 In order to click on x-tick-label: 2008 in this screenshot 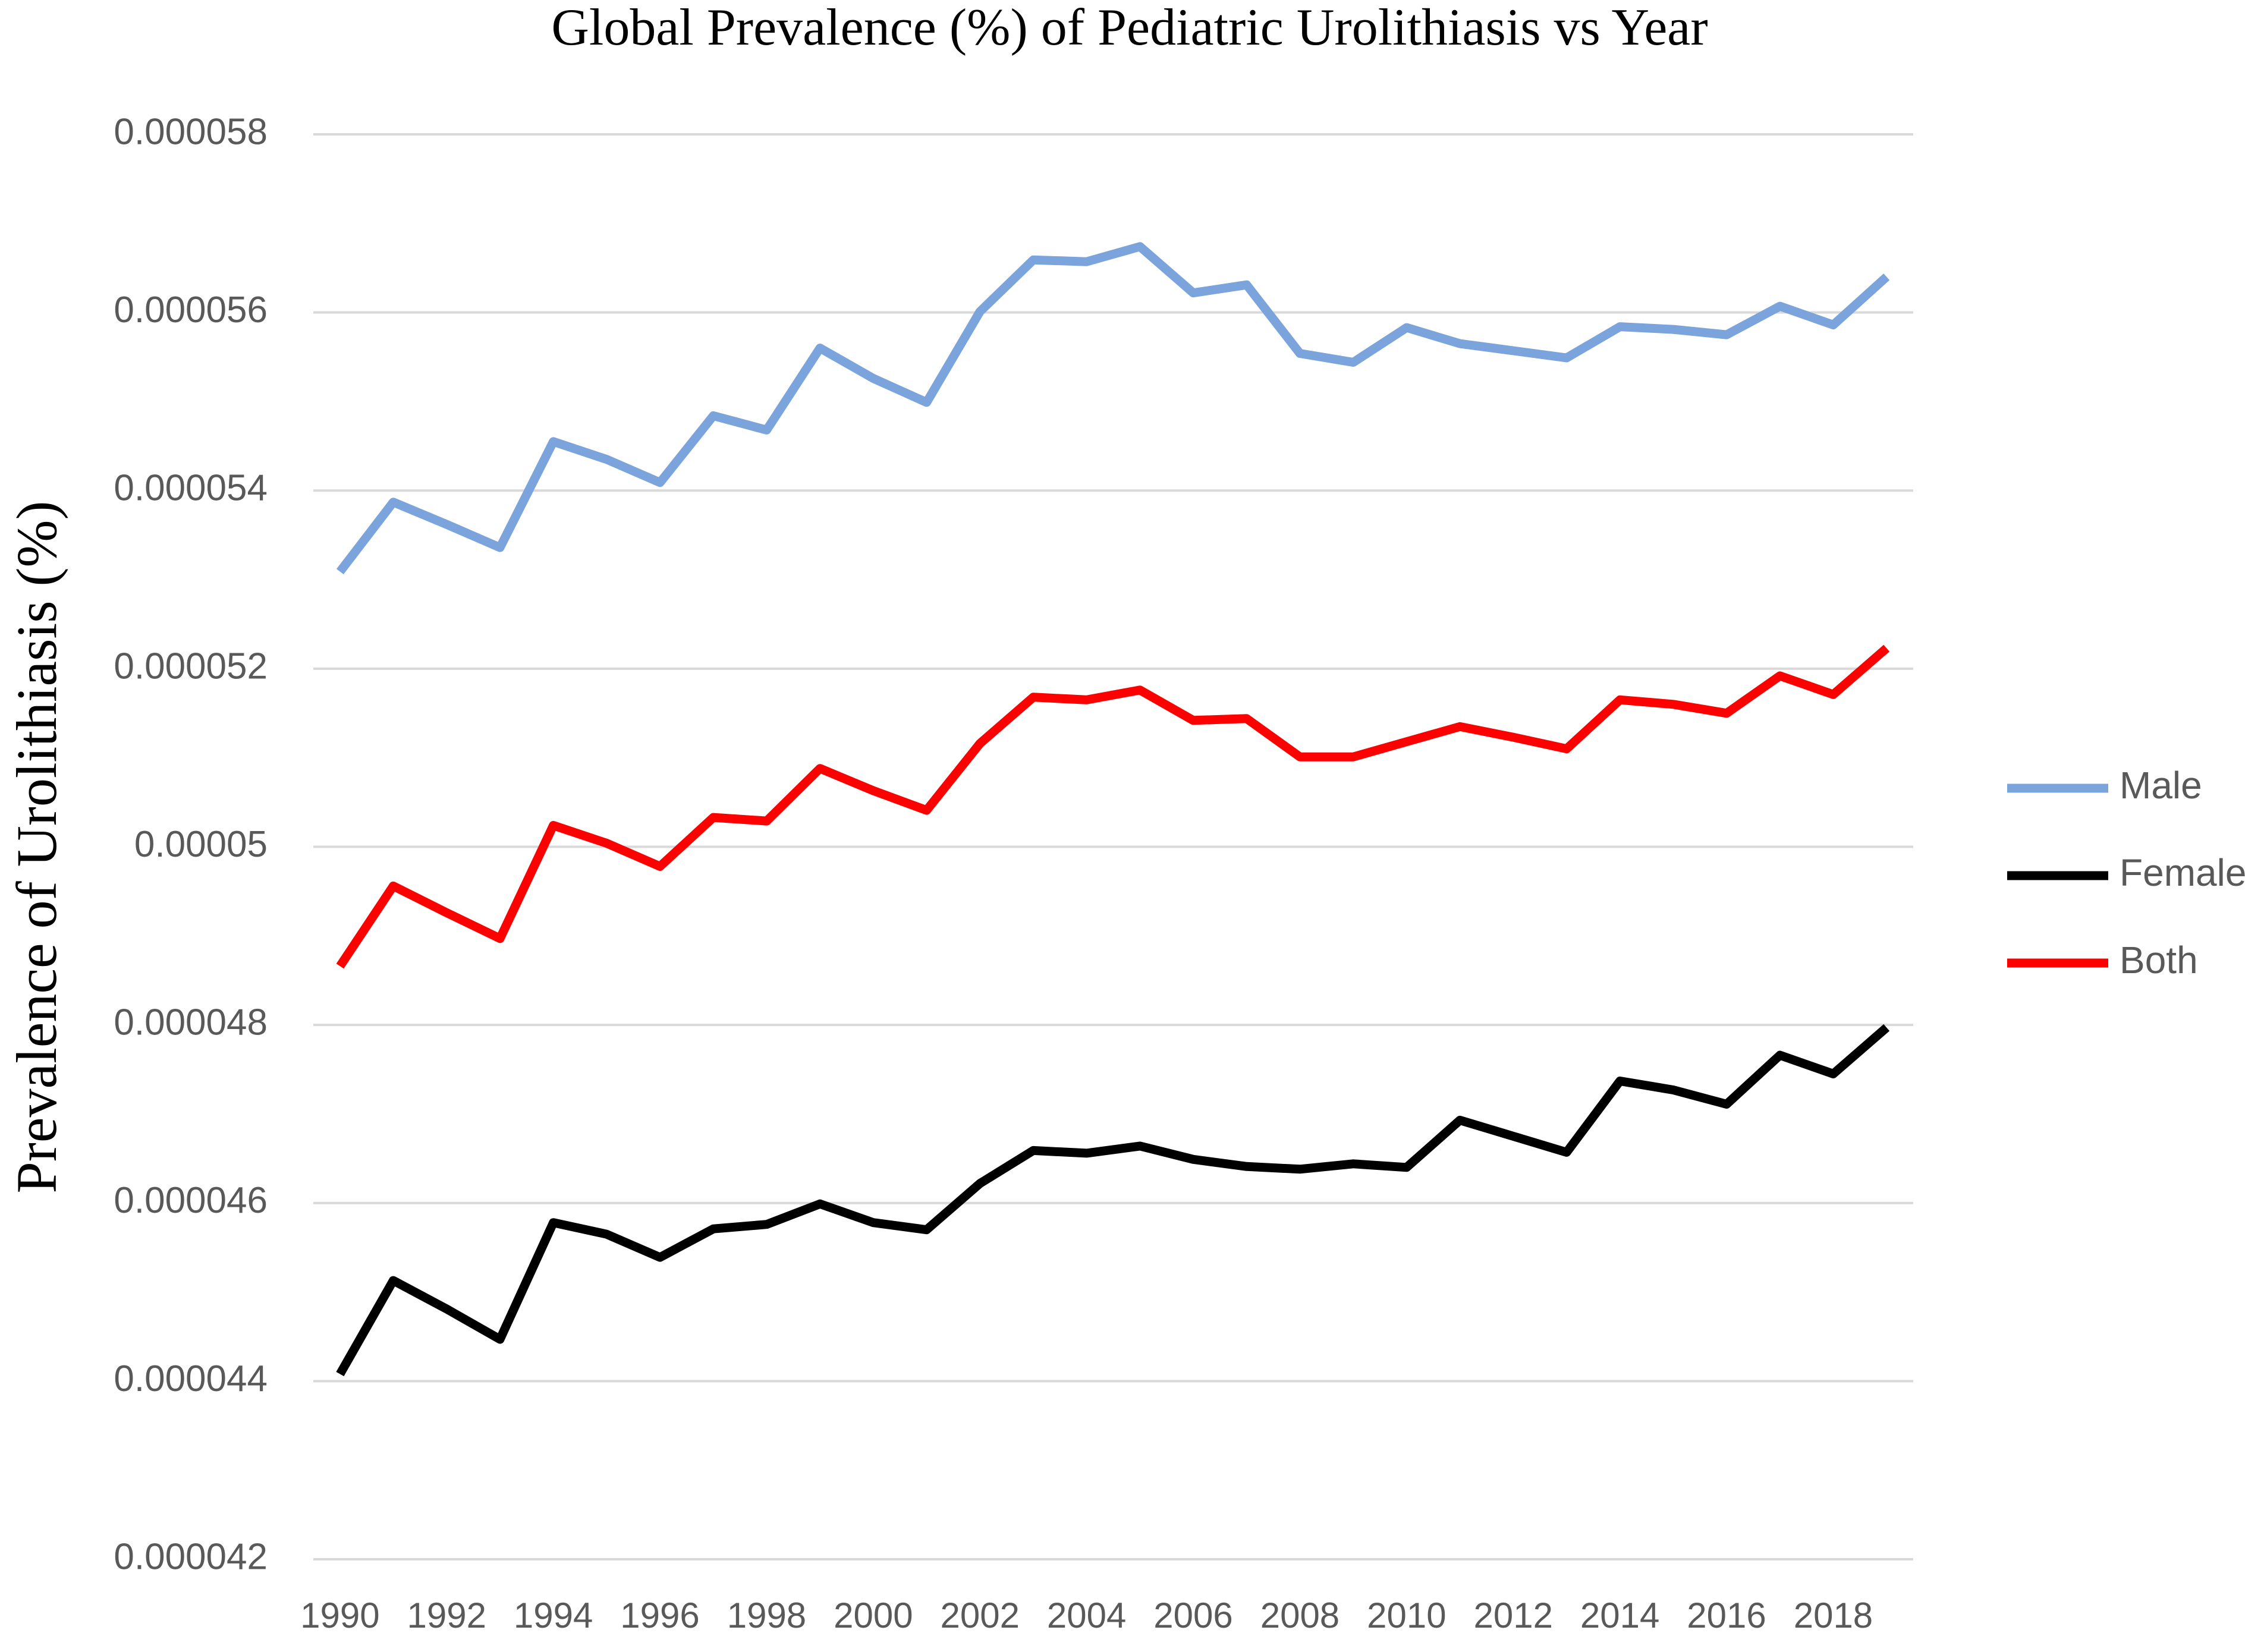, I will do `click(1299, 1615)`.